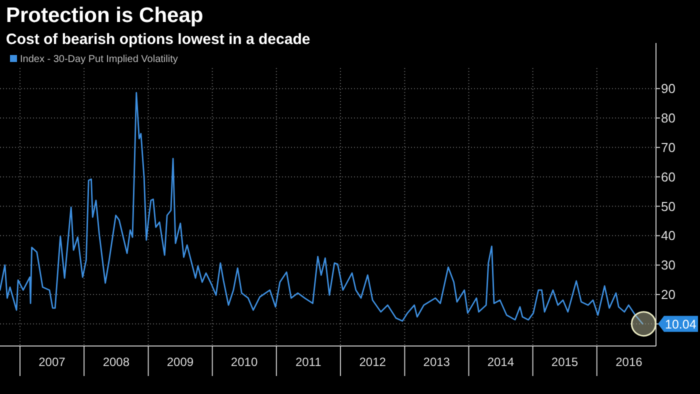 The width and height of the screenshot is (700, 394). What do you see at coordinates (116, 362) in the screenshot?
I see `x-tick-label: 2008` at bounding box center [116, 362].